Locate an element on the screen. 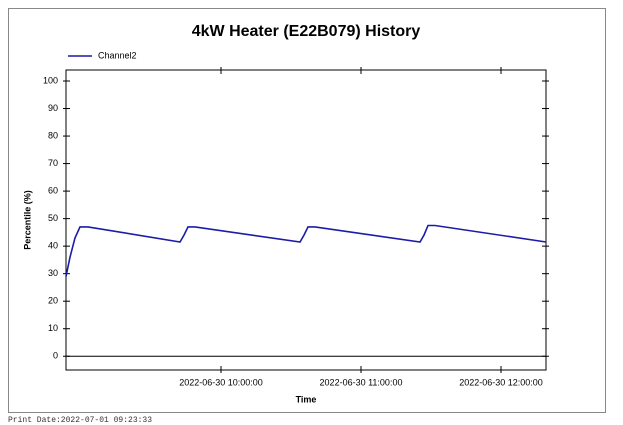  y-tick-label: 40 is located at coordinates (53, 246).